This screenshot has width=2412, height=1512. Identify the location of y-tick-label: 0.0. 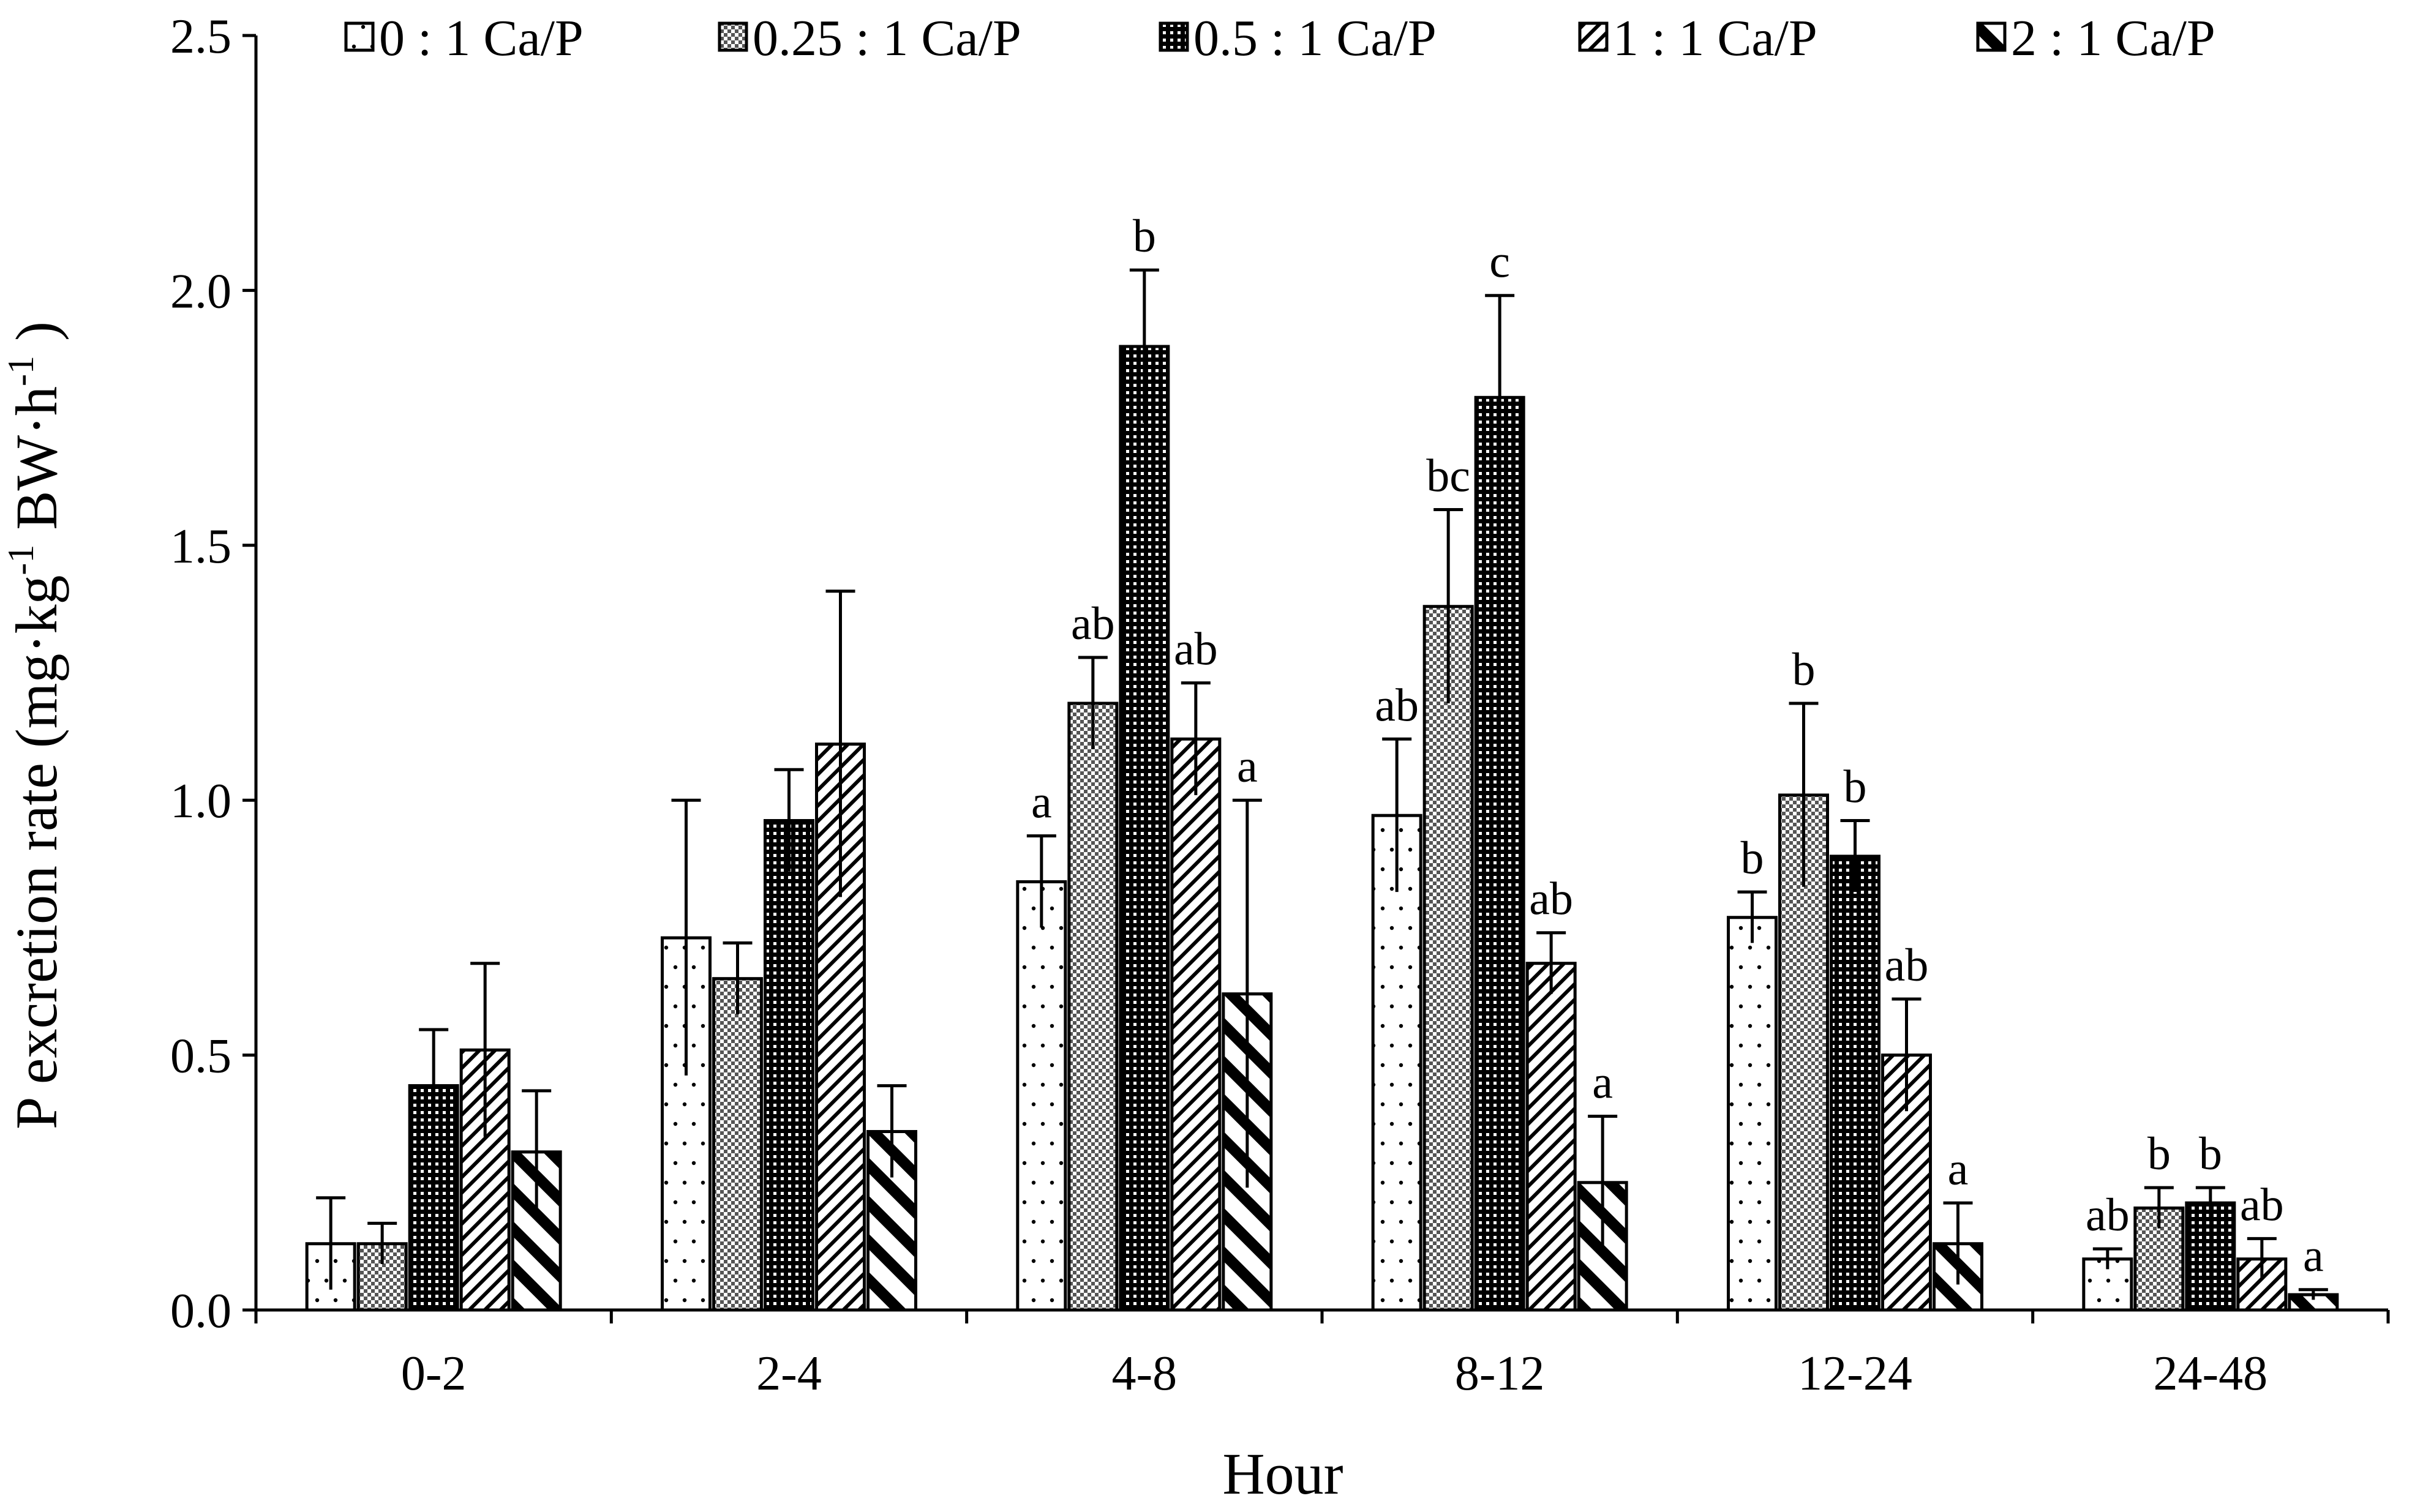
(200, 1311).